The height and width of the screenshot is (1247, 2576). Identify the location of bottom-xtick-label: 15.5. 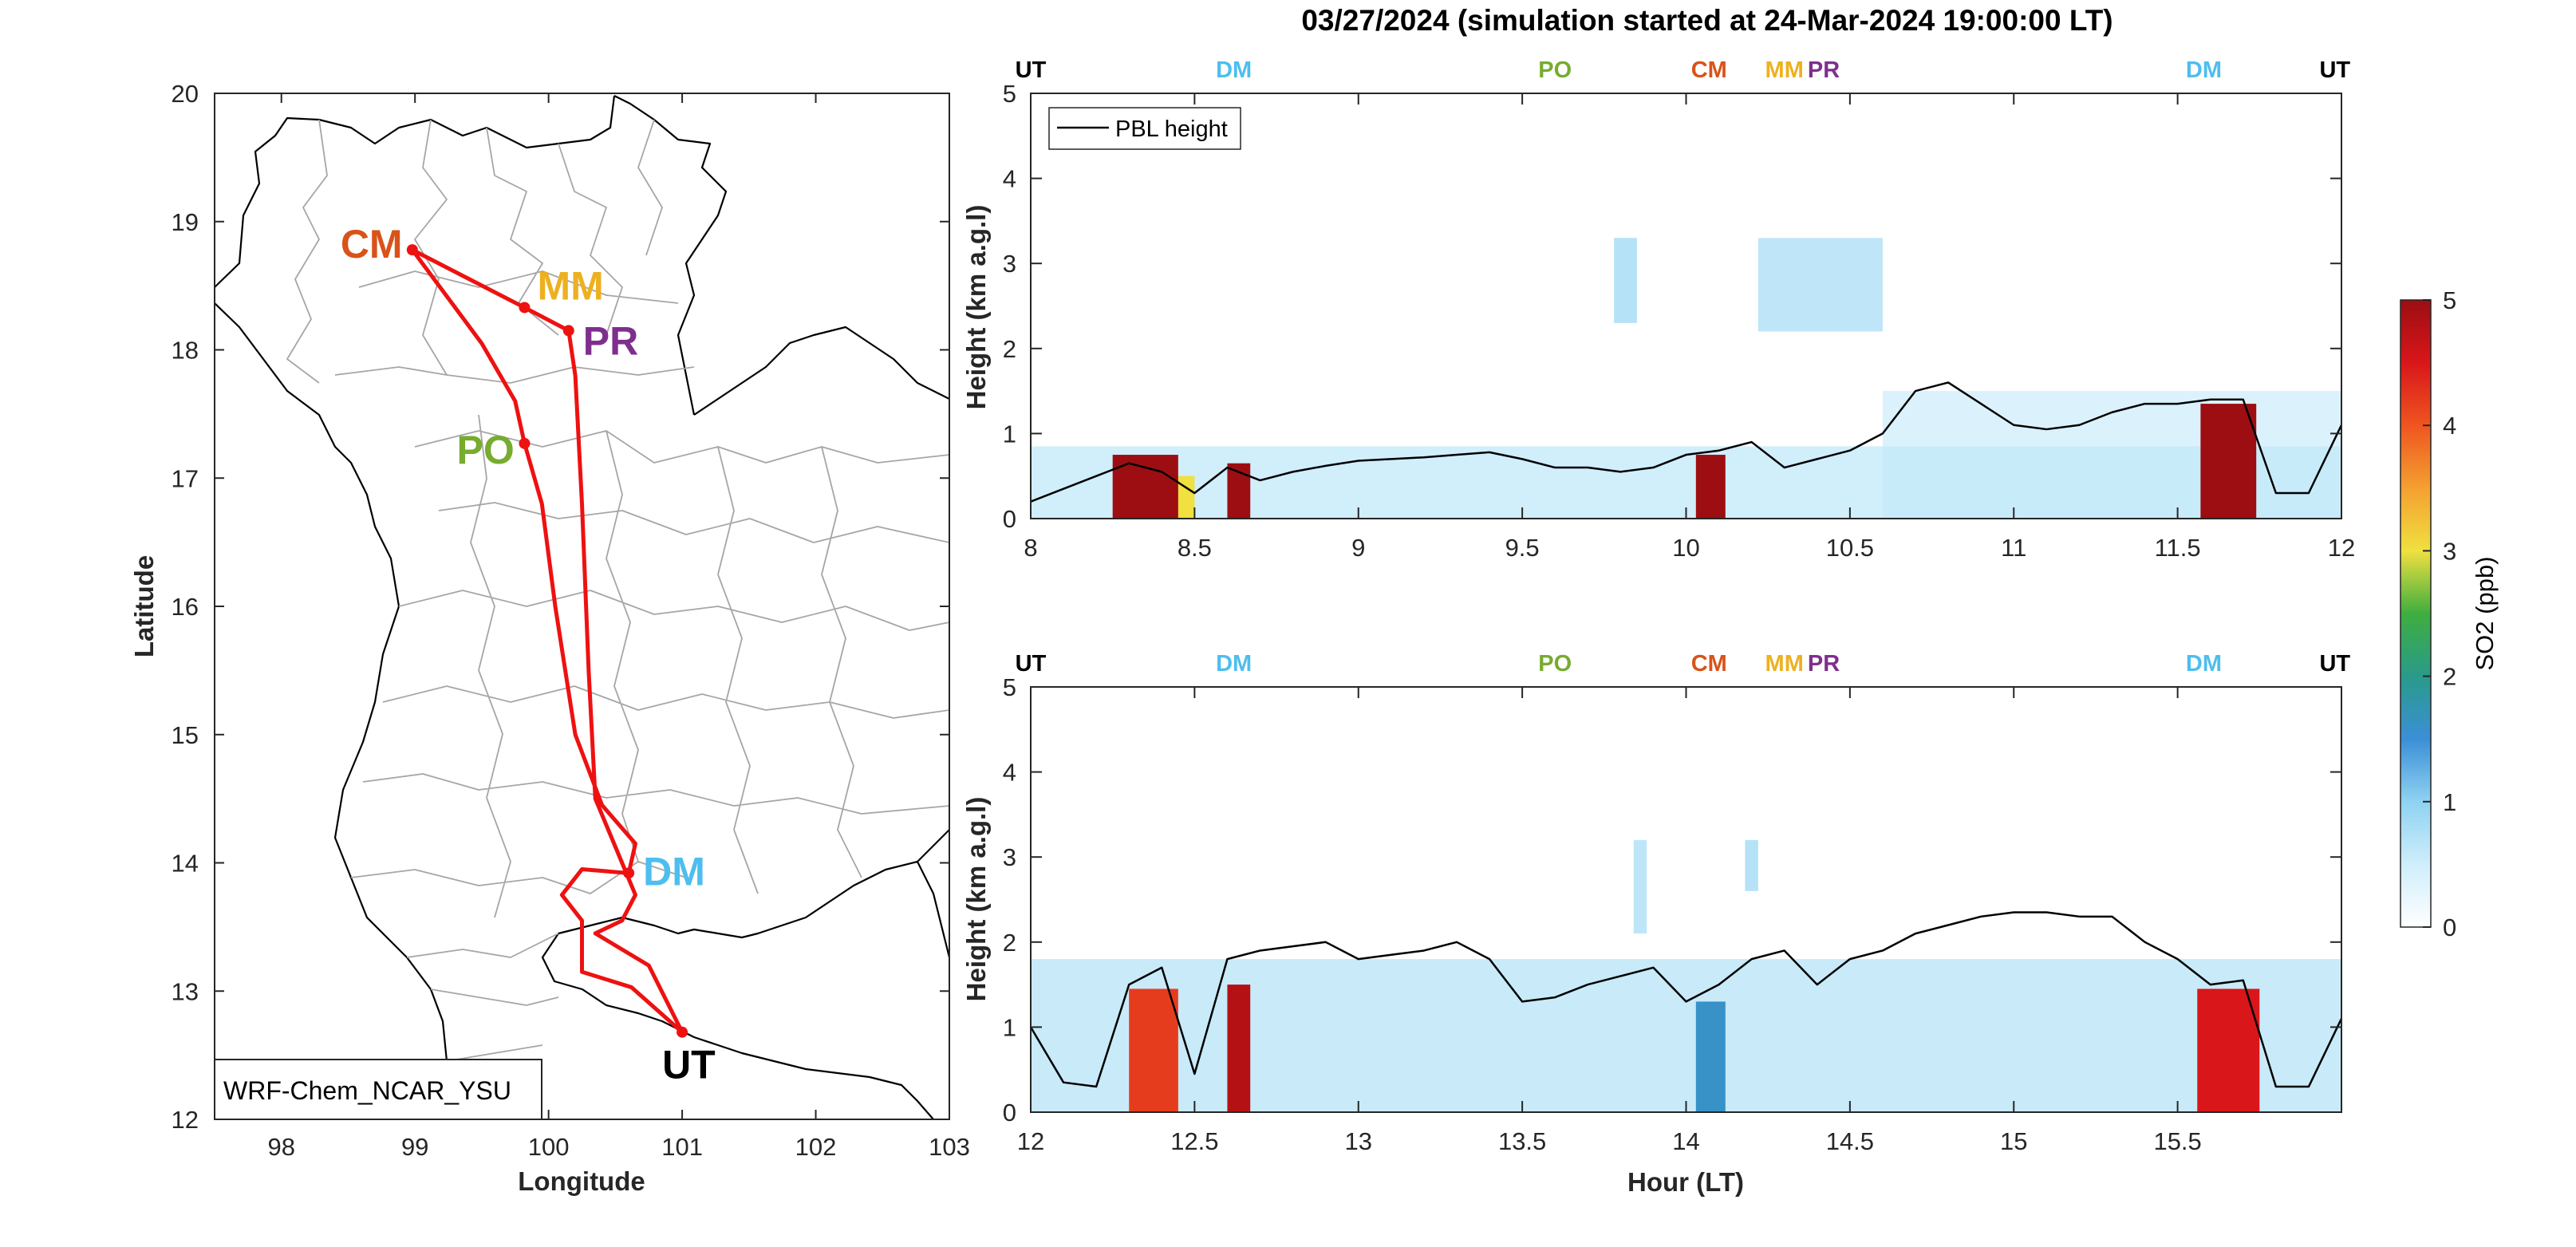
(2177, 1141).